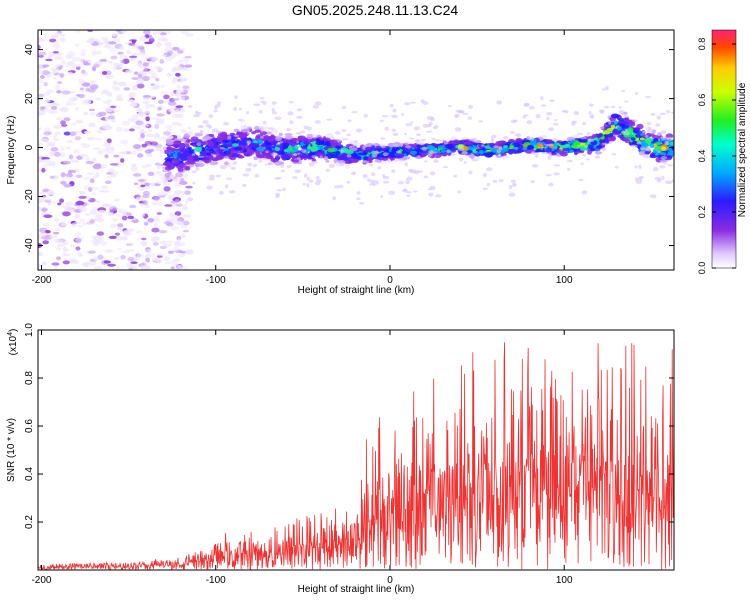  I want to click on snr-xtick-label: 0, so click(390, 580).